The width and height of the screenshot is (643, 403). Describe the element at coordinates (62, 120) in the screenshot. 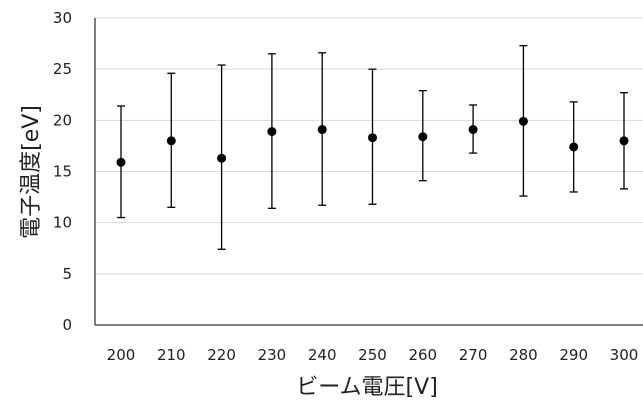

I see `y-tick-label-20: 20` at that location.